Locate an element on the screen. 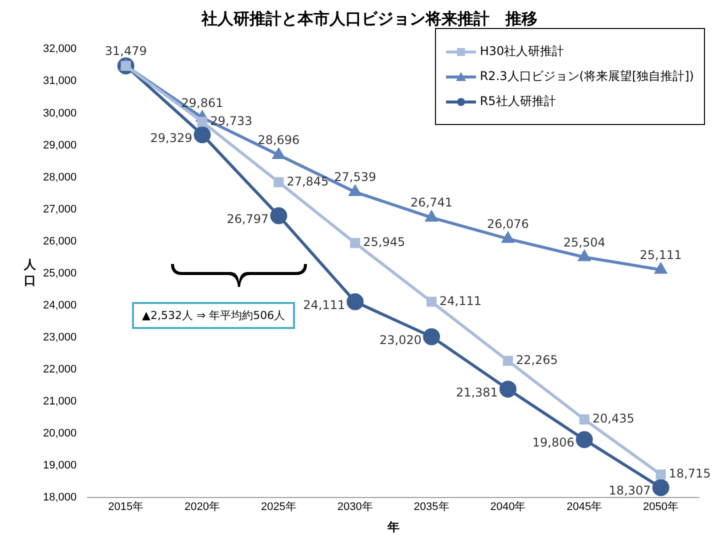 The image size is (719, 549). data-label: 18,307 is located at coordinates (629, 491).